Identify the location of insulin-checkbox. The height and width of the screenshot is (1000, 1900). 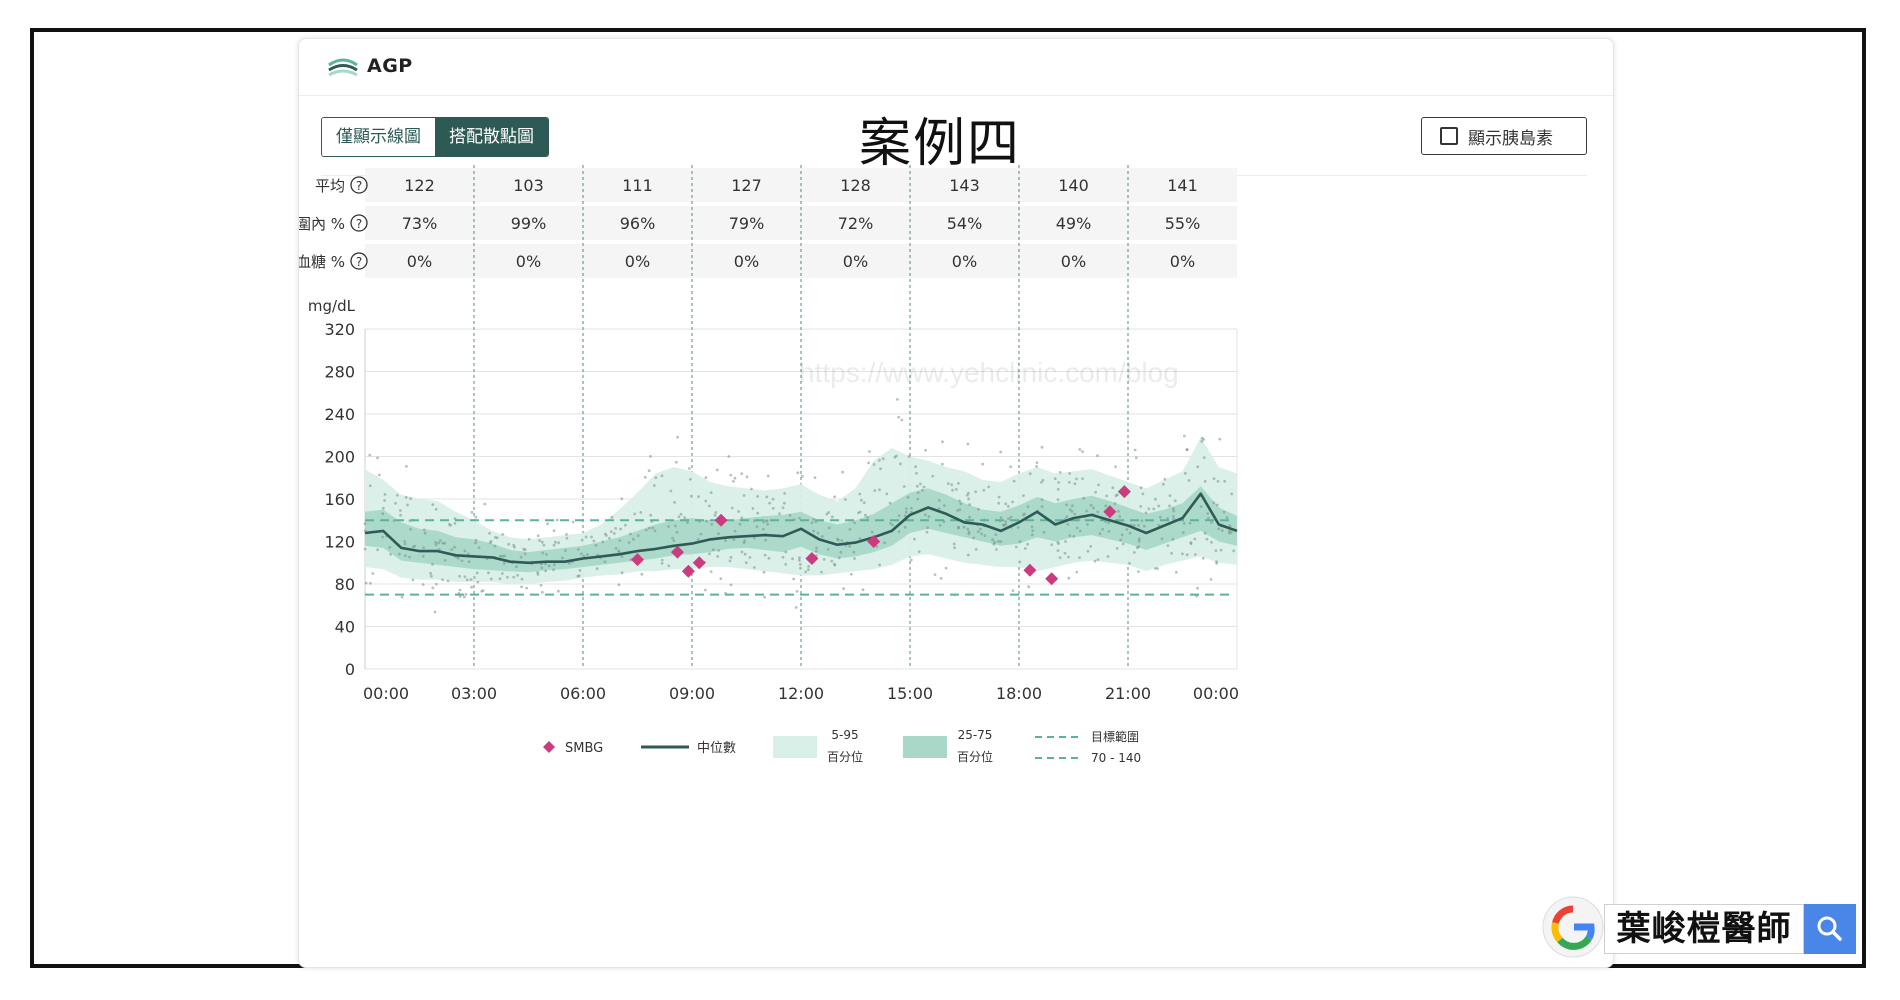
(1449, 136).